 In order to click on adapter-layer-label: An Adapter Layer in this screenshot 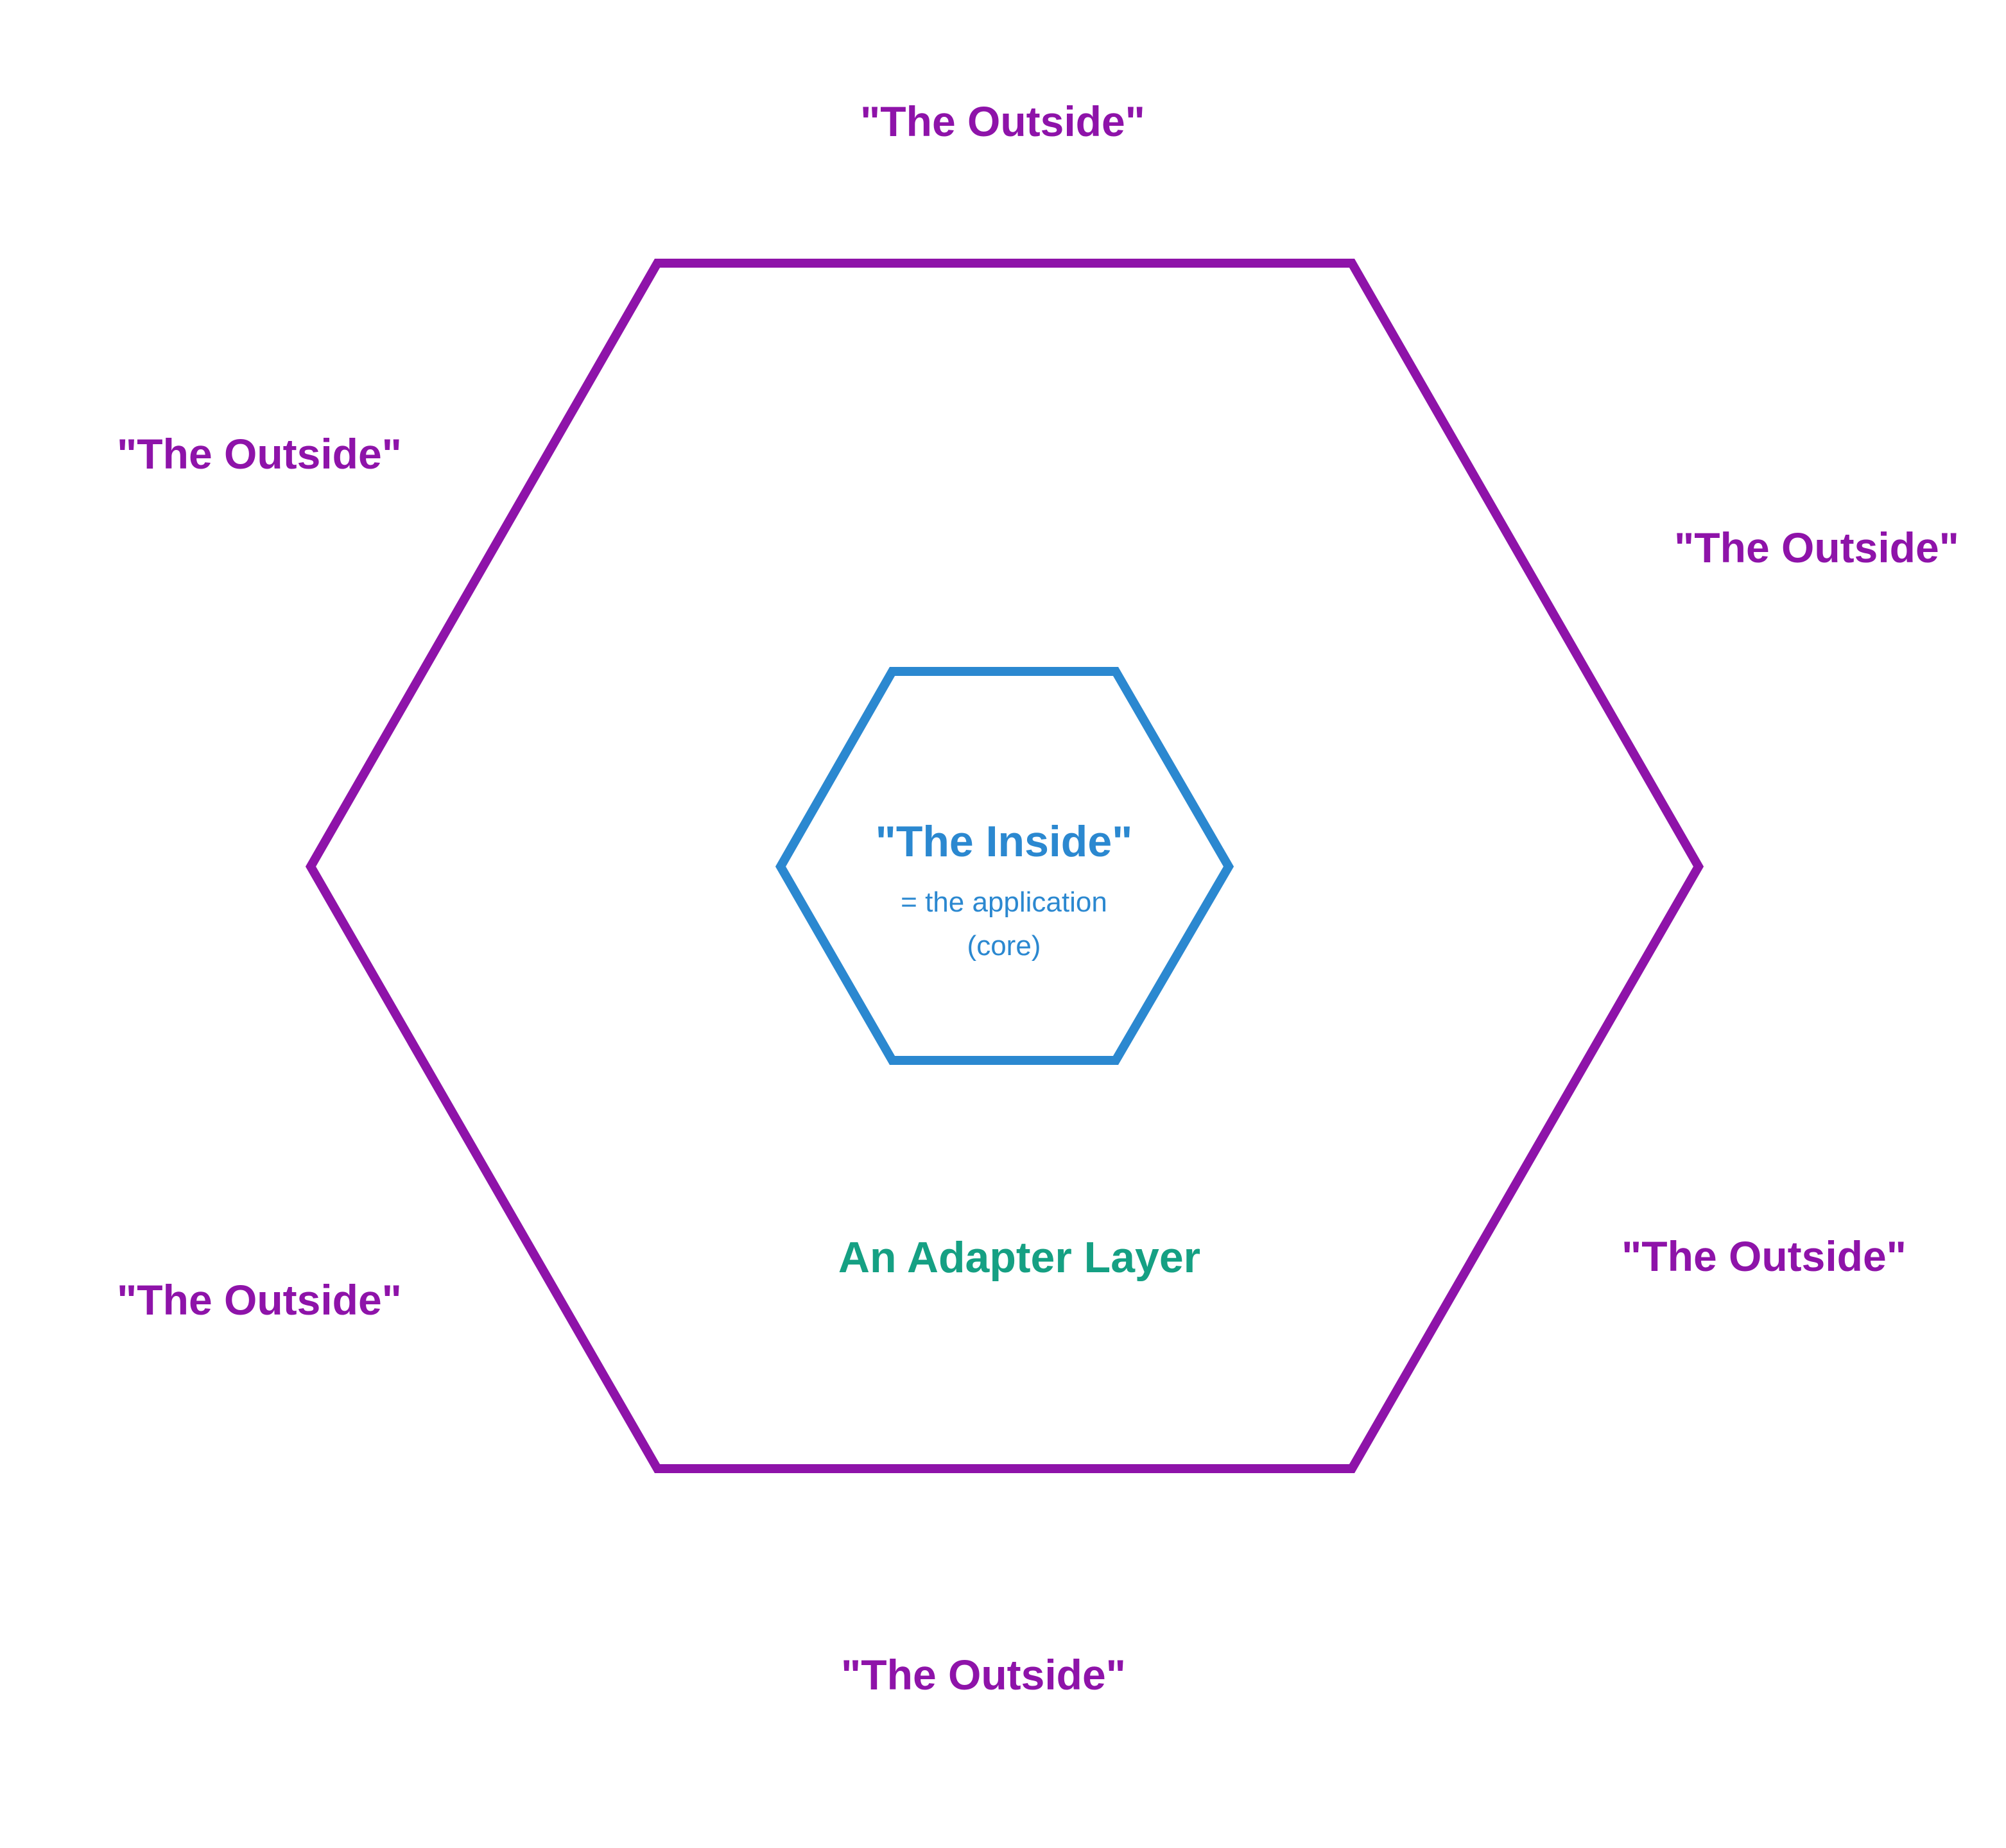, I will do `click(1019, 1257)`.